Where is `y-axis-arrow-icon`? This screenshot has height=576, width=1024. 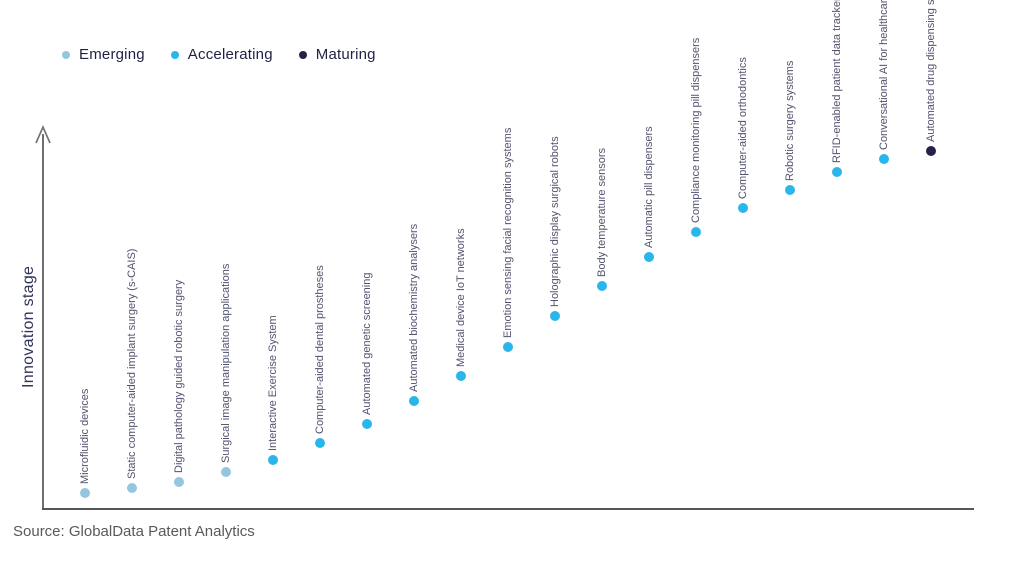 y-axis-arrow-icon is located at coordinates (43, 134).